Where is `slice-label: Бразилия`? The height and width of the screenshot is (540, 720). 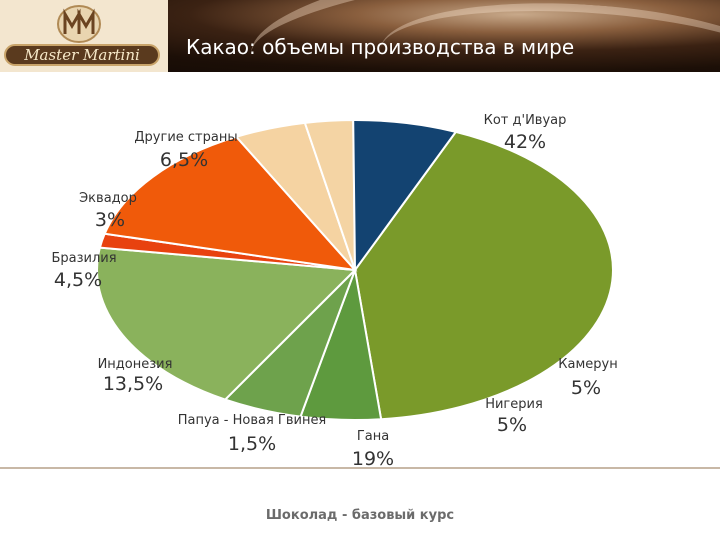 slice-label: Бразилия is located at coordinates (83, 258).